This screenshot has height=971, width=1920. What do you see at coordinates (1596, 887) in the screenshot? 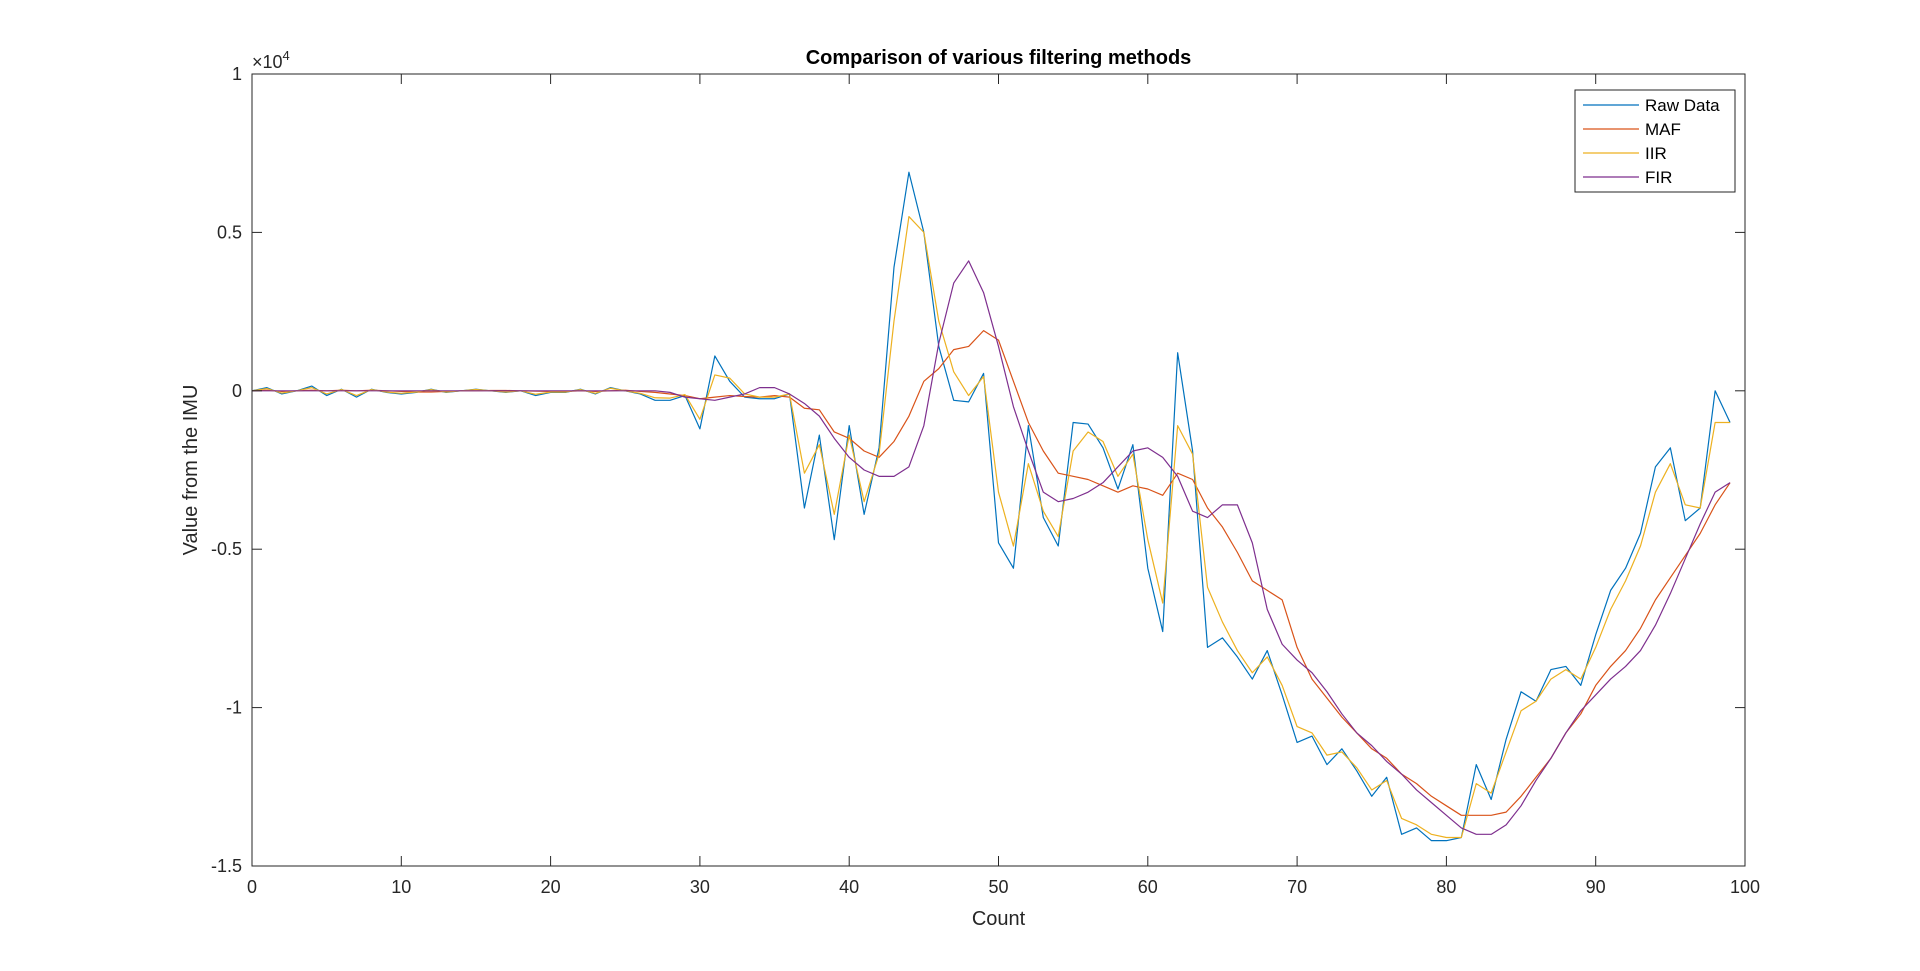
I see `x-tick-label: 90` at bounding box center [1596, 887].